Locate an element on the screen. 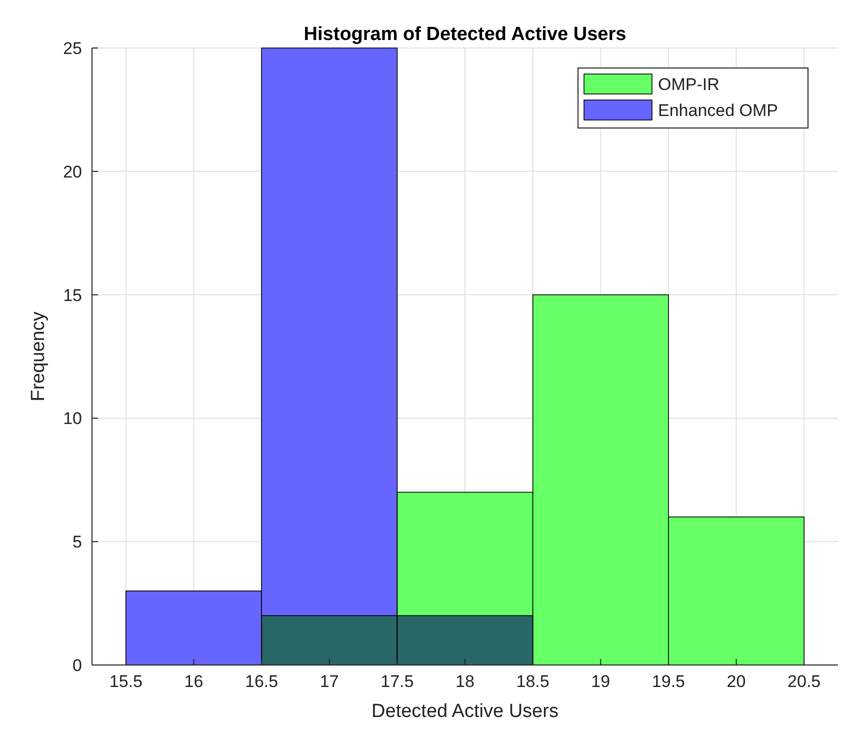  y-tick-label: 15 is located at coordinates (72, 295).